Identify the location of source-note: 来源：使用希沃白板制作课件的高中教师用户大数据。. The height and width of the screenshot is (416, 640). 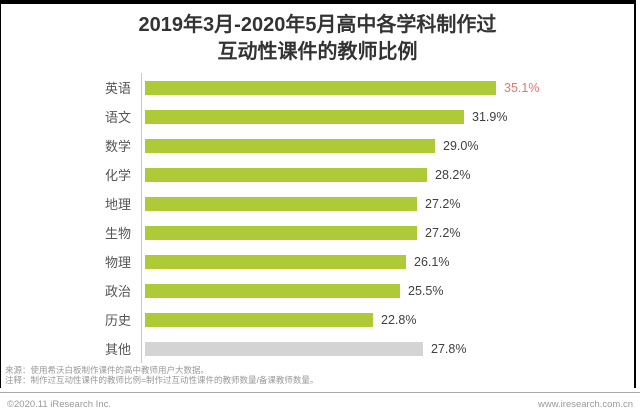
(107, 370).